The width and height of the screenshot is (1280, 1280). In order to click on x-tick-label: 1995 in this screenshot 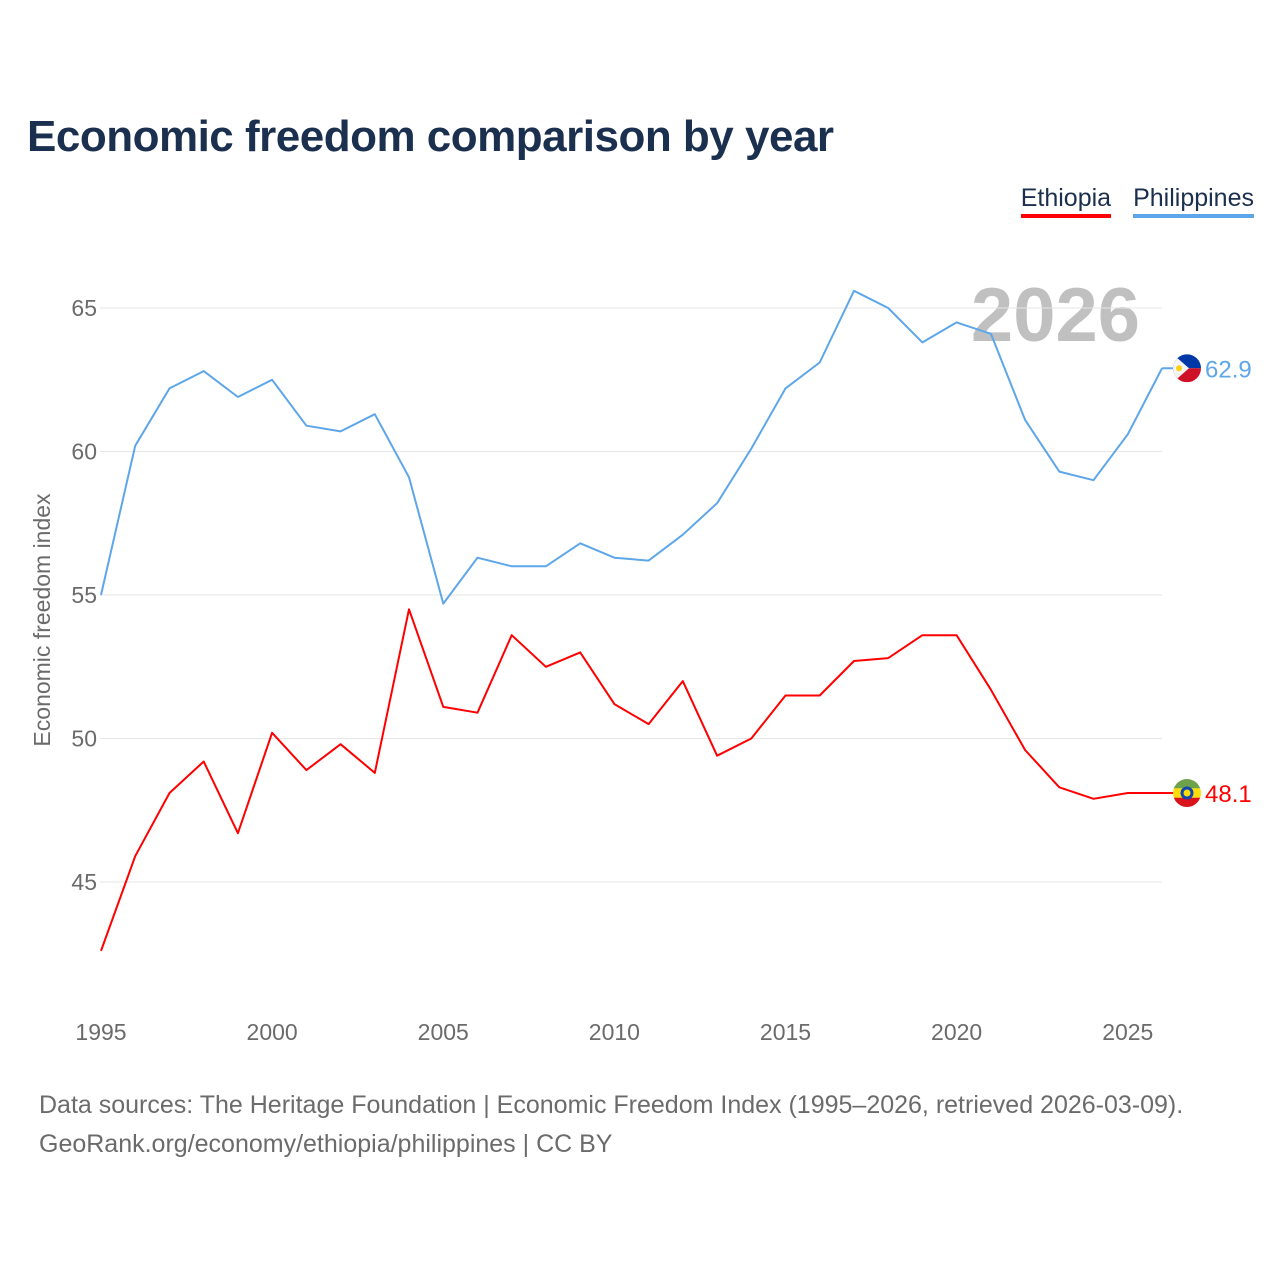, I will do `click(100, 1032)`.